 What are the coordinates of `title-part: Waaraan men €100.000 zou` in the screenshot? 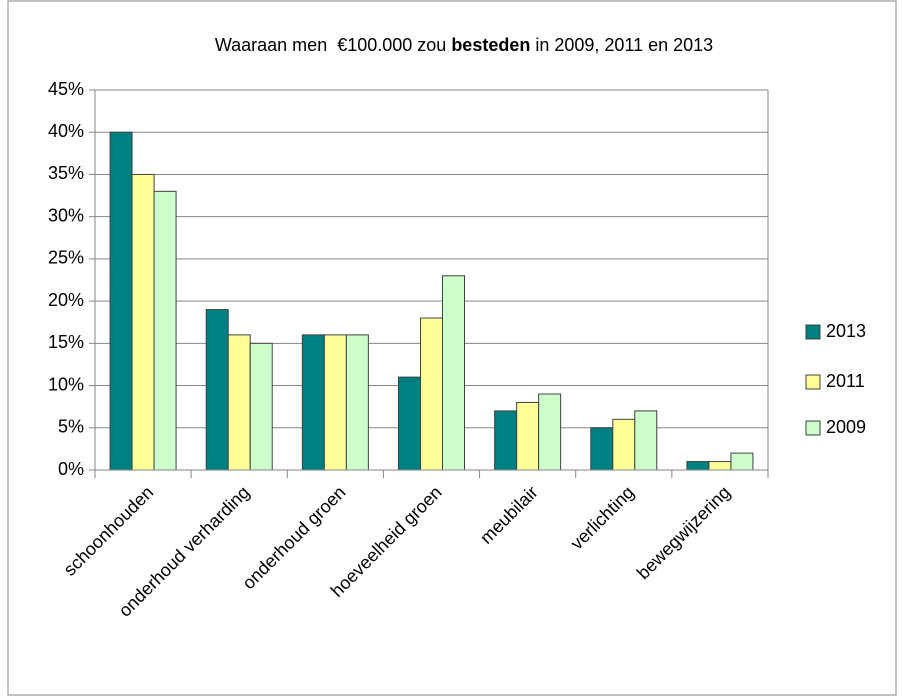 It's located at (333, 45).